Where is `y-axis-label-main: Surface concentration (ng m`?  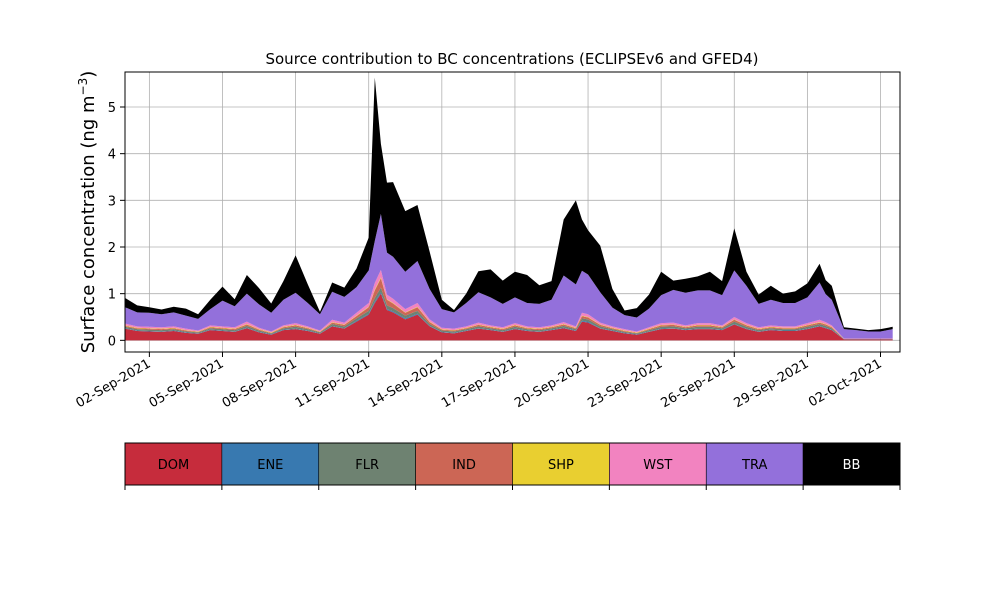
y-axis-label-main: Surface concentration (ng m is located at coordinates (88, 224).